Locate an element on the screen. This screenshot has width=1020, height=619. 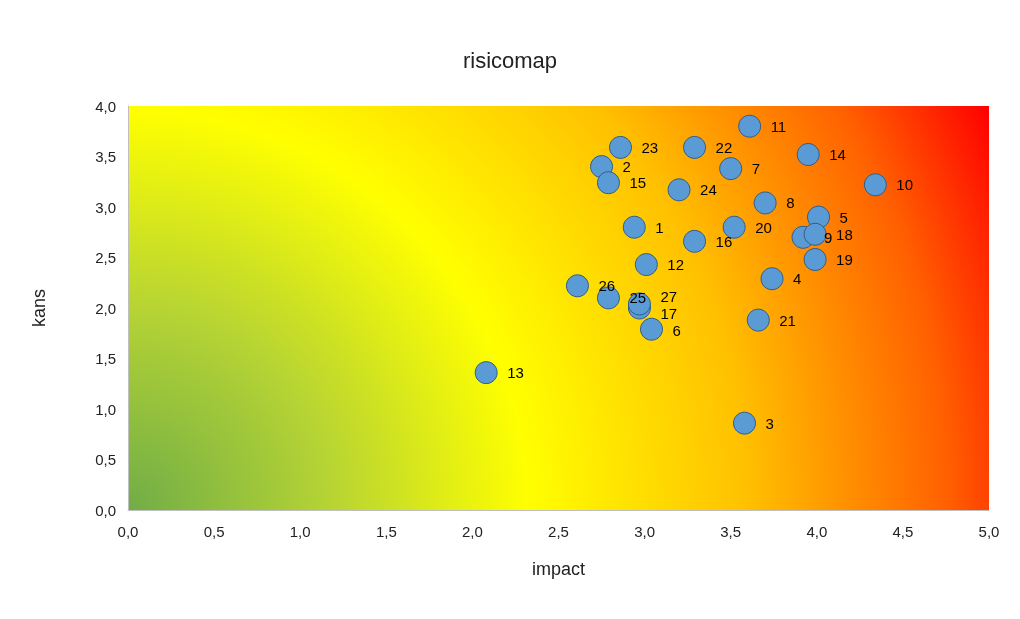
annotation: 4 is located at coordinates (797, 279).